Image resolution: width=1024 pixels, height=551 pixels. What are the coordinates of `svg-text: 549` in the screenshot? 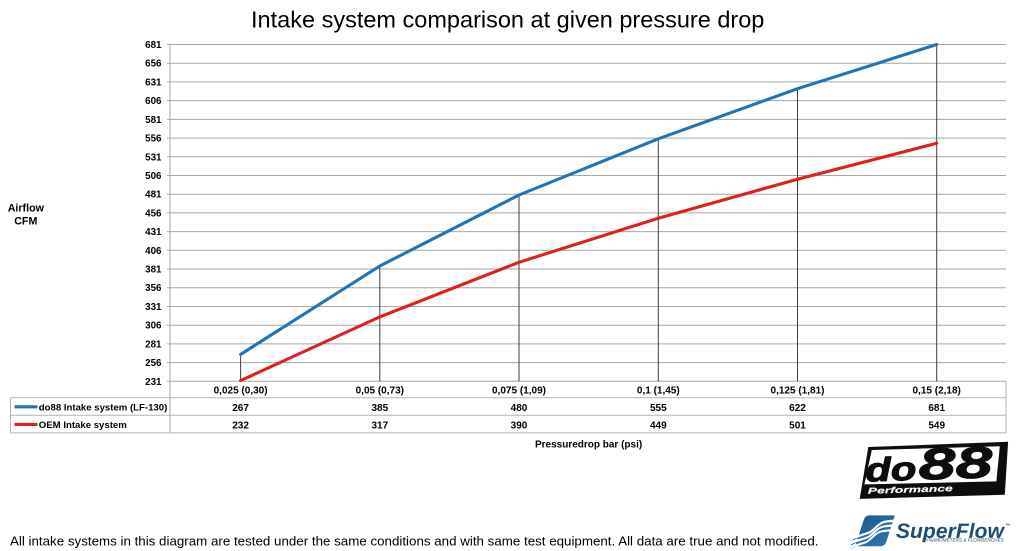 It's located at (936, 425).